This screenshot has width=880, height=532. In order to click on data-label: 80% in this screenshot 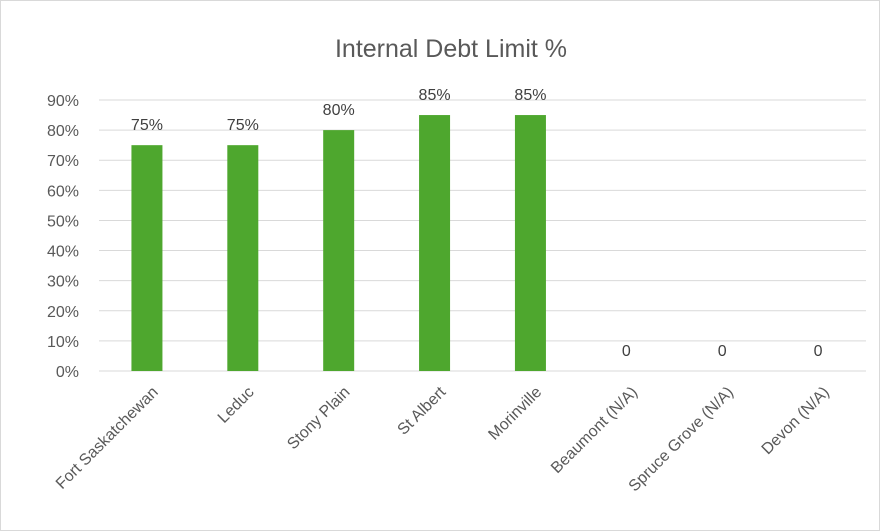, I will do `click(339, 110)`.